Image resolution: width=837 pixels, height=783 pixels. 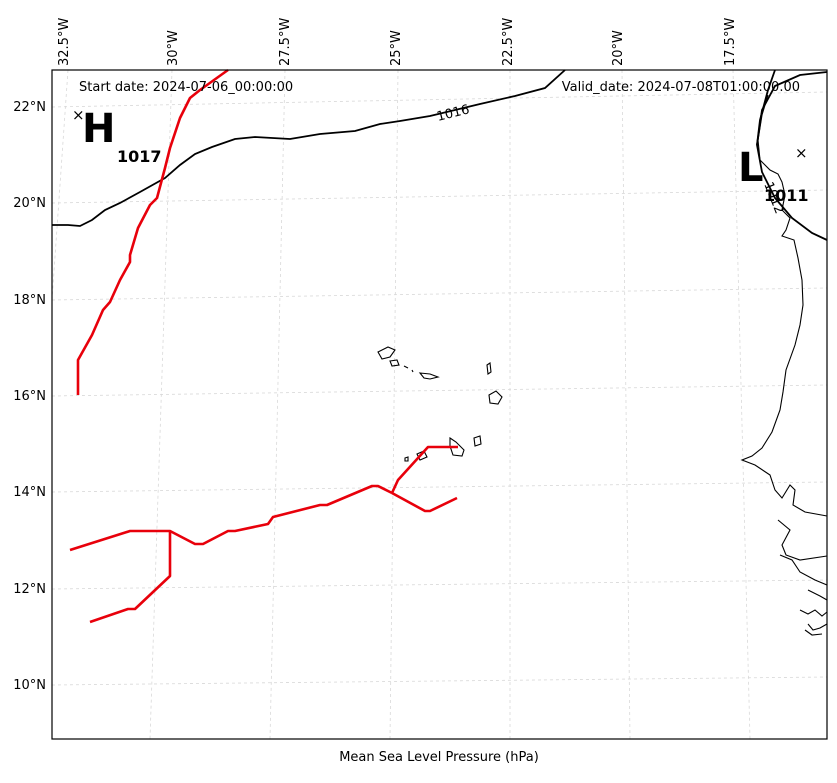 I want to click on lat-tick-label: 10°N, so click(x=29, y=685).